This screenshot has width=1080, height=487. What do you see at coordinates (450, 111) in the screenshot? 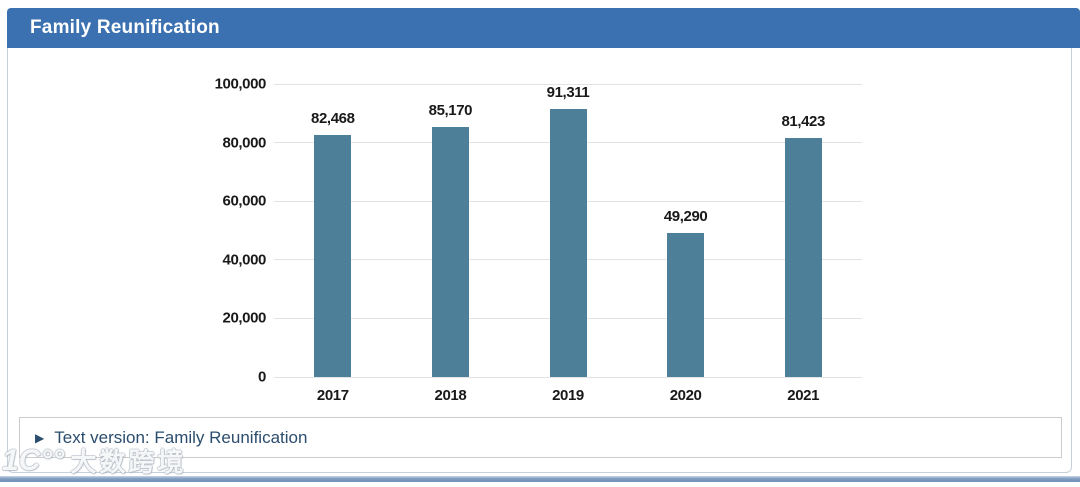
I see `bar-value-label: 85,170` at bounding box center [450, 111].